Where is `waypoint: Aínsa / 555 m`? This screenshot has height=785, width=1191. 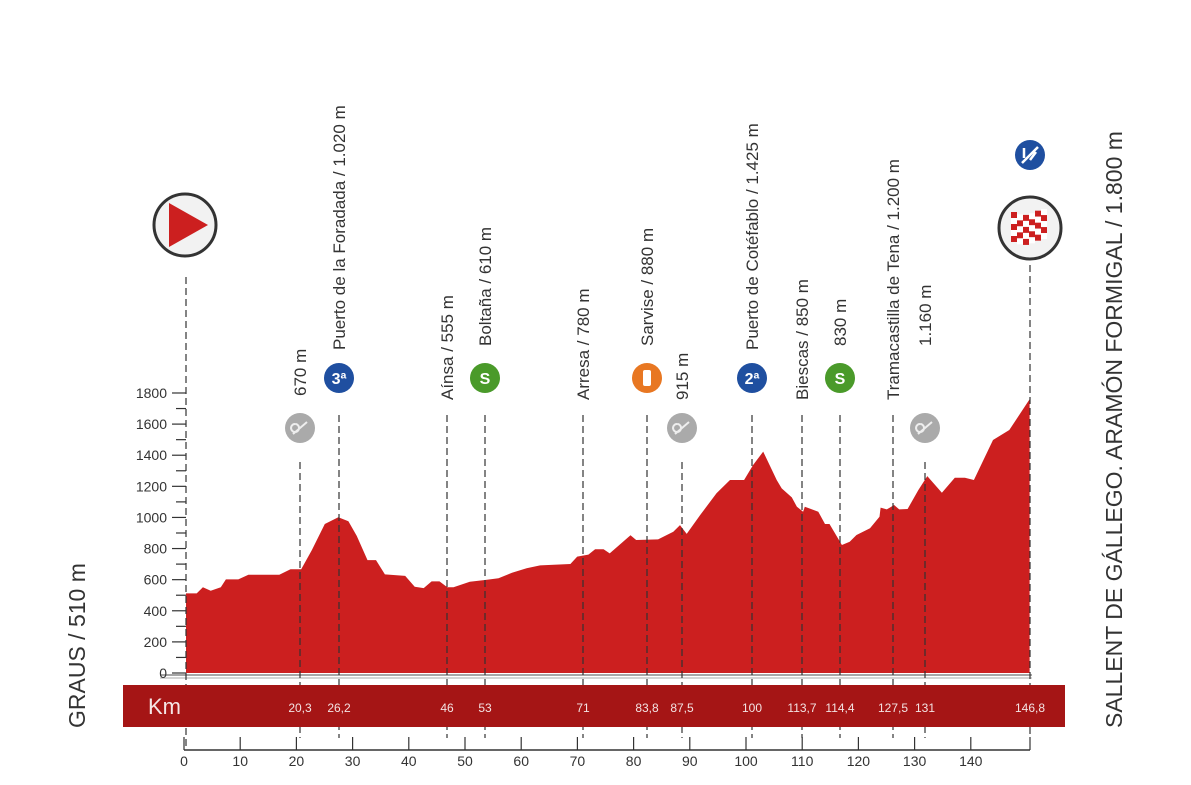 waypoint: Aínsa / 555 m is located at coordinates (447, 516).